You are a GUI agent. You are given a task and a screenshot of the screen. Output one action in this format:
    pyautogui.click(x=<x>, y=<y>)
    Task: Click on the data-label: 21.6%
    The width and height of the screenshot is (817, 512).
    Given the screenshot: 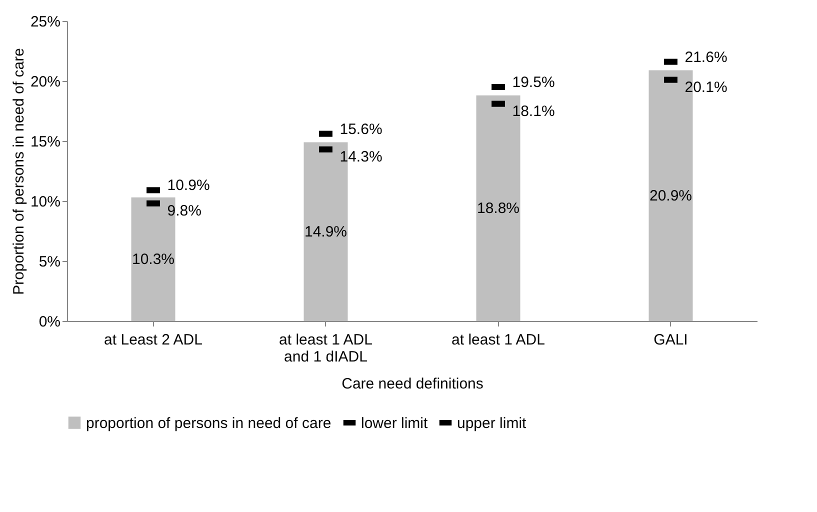 What is the action you would take?
    pyautogui.click(x=706, y=57)
    